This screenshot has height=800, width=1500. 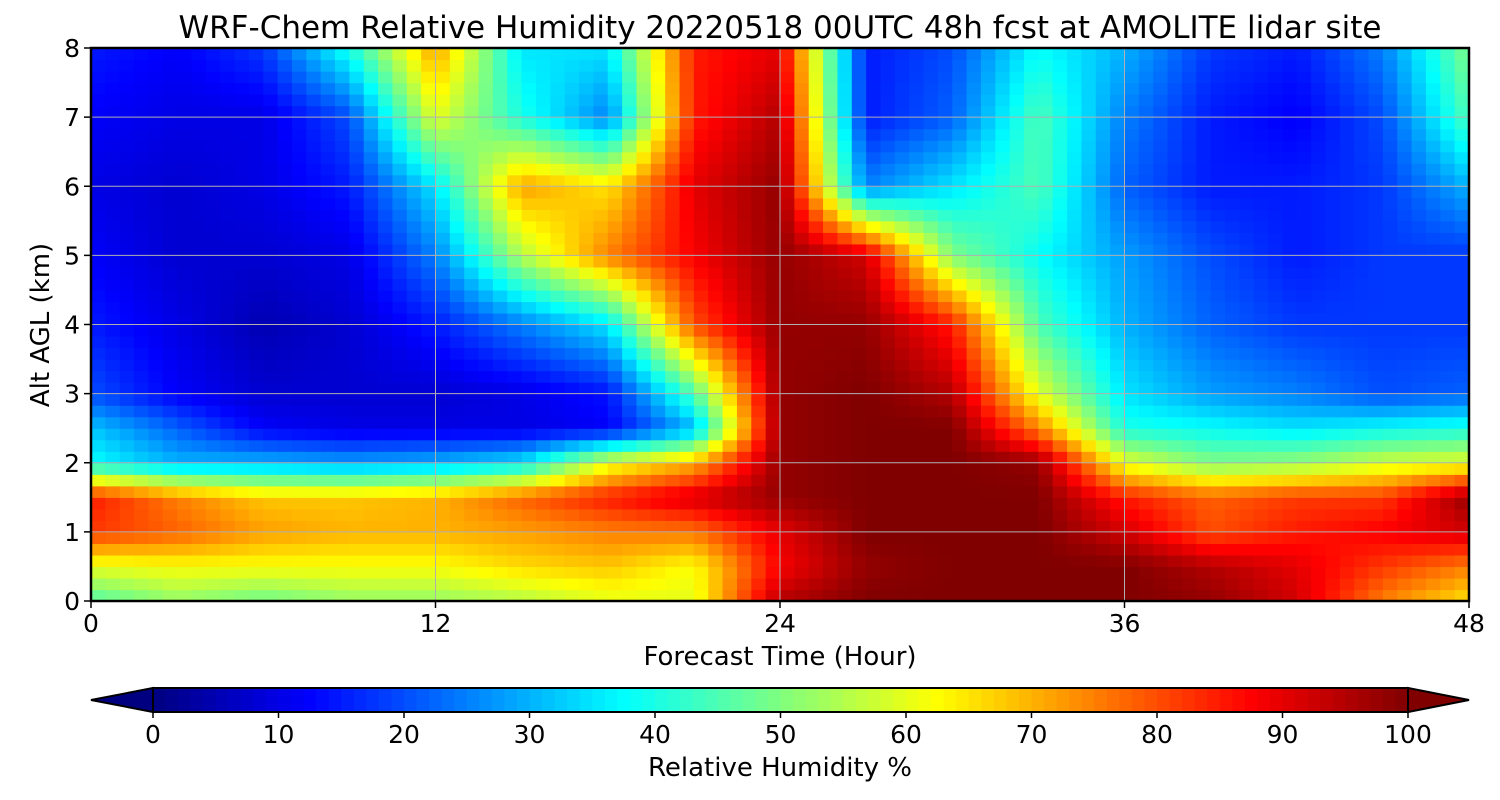 I want to click on colorbar-step, so click(x=1051, y=700).